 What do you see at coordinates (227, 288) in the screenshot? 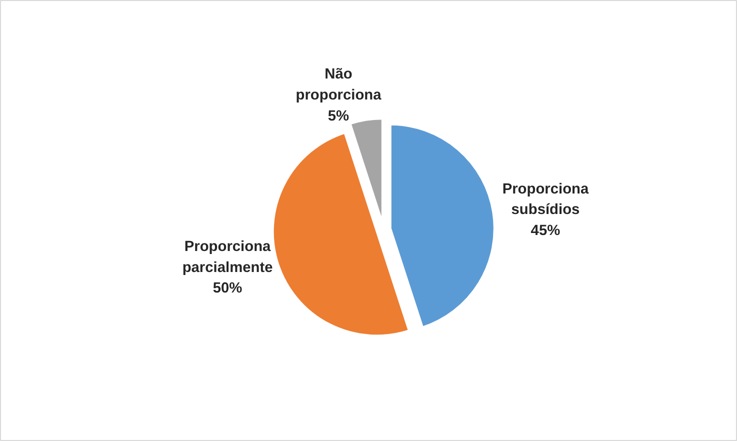
I see `data-label: 50%` at bounding box center [227, 288].